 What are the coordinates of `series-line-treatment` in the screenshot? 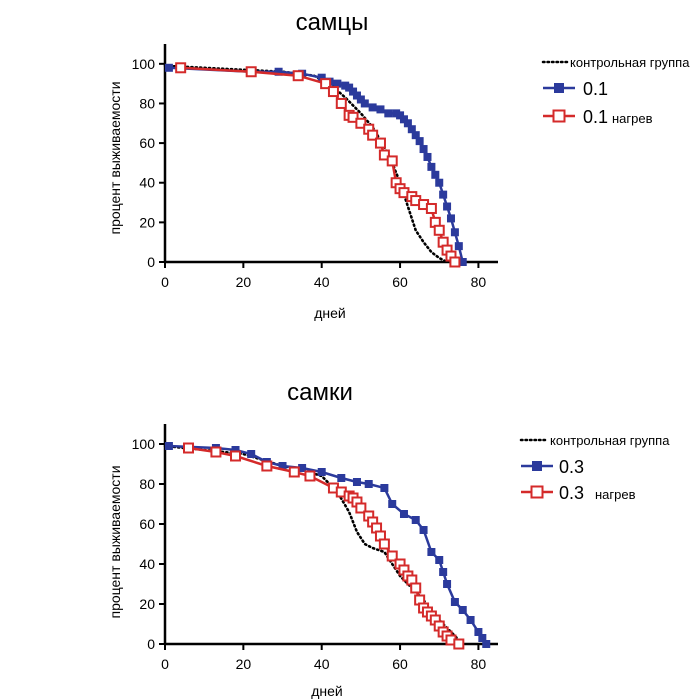 It's located at (328, 544).